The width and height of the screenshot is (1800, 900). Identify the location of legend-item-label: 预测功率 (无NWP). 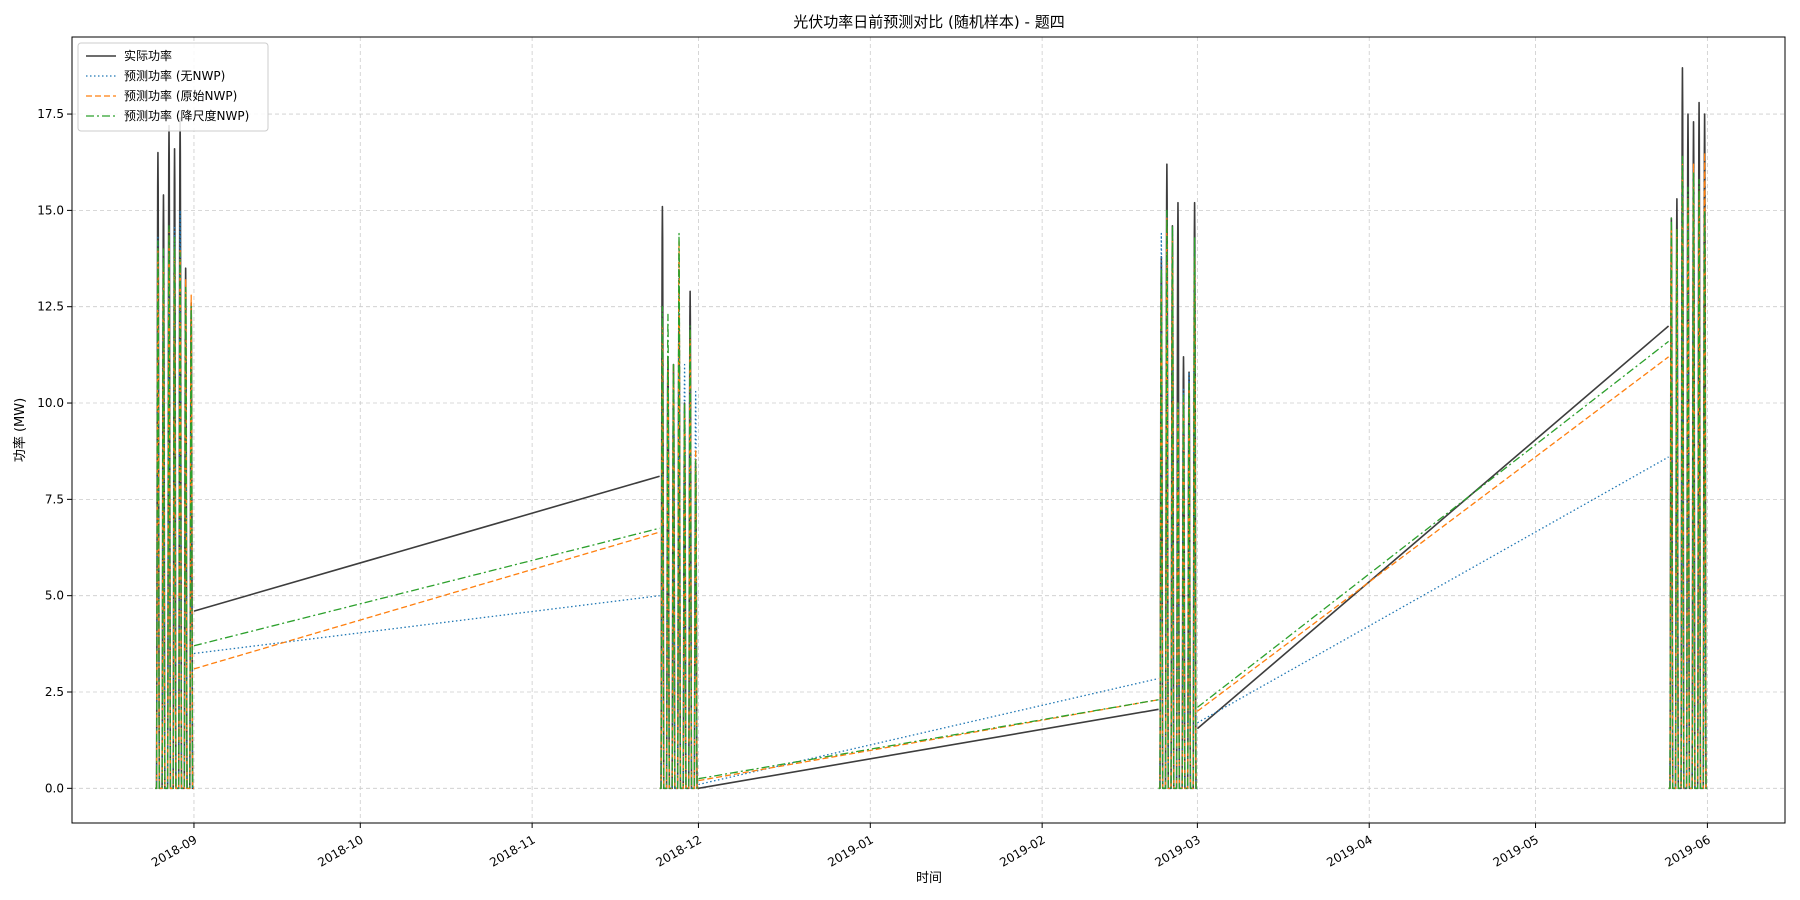
(174, 75).